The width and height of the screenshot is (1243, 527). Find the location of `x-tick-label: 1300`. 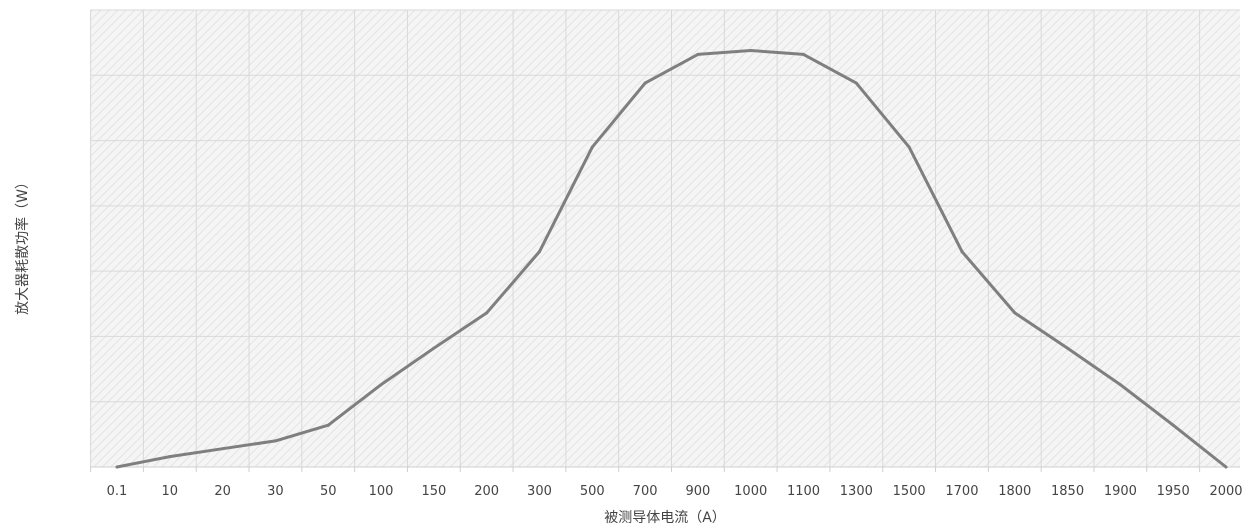

x-tick-label: 1300 is located at coordinates (856, 491).